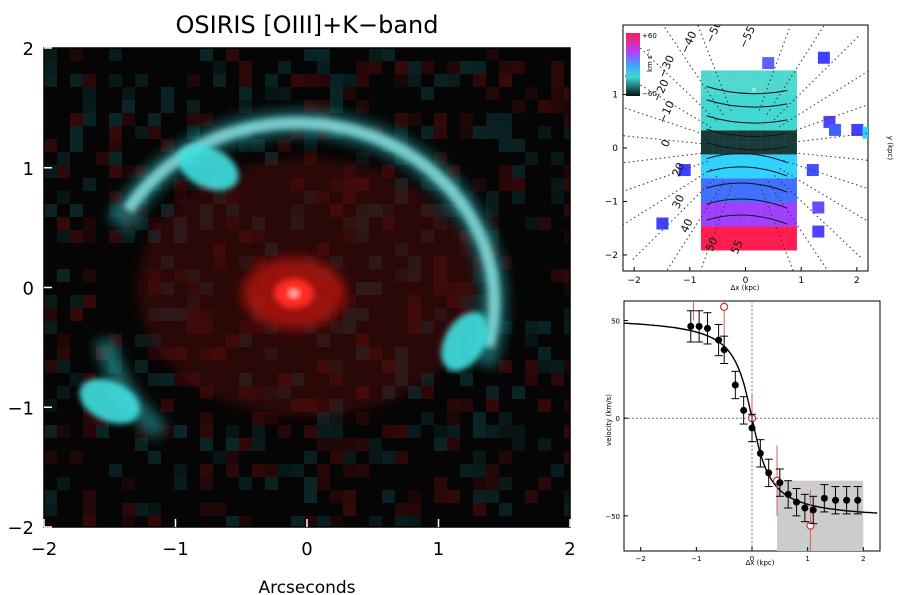 The height and width of the screenshot is (595, 903). What do you see at coordinates (649, 36) in the screenshot?
I see `colorbar-max-label: +60` at bounding box center [649, 36].